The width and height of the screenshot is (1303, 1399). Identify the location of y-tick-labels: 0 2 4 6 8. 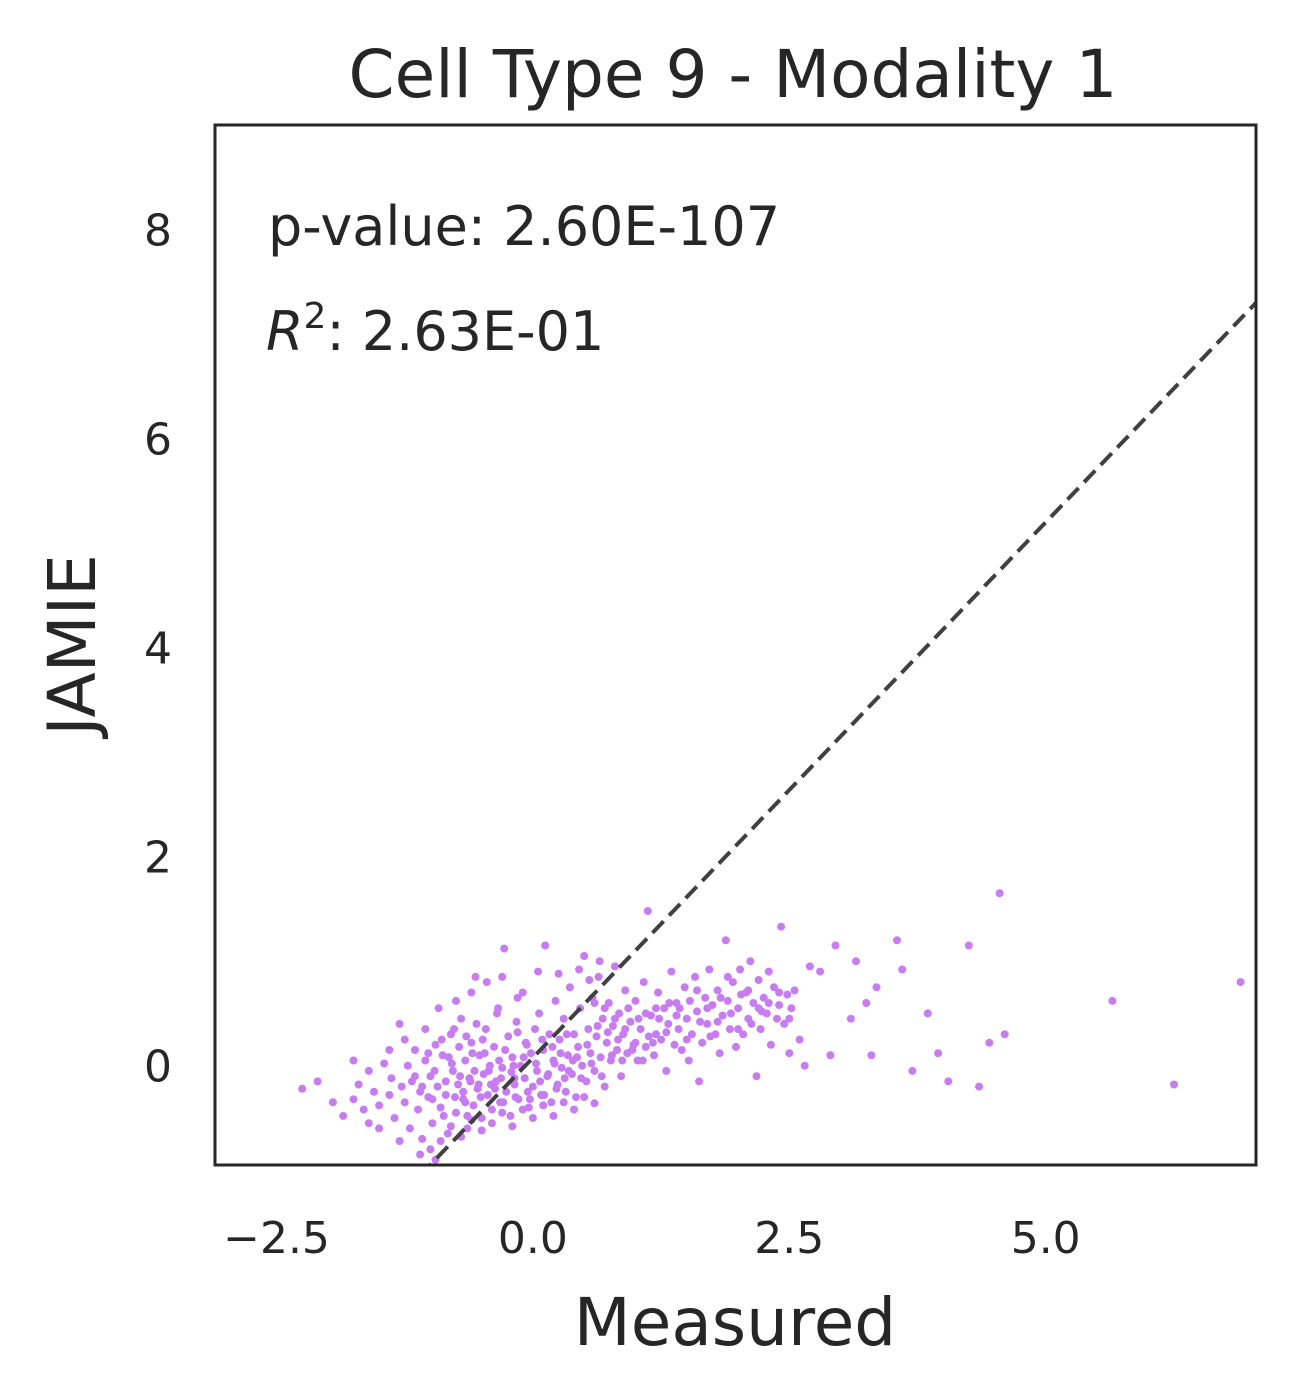
(158, 649).